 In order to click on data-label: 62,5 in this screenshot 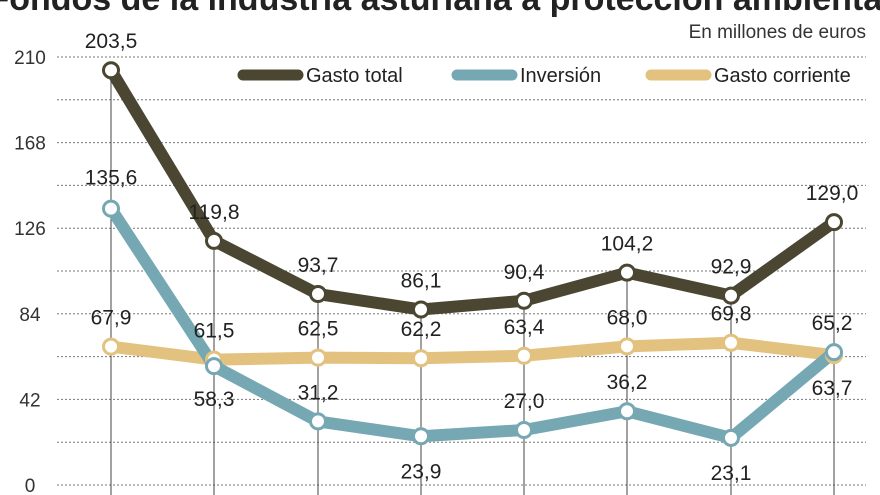, I will do `click(318, 329)`.